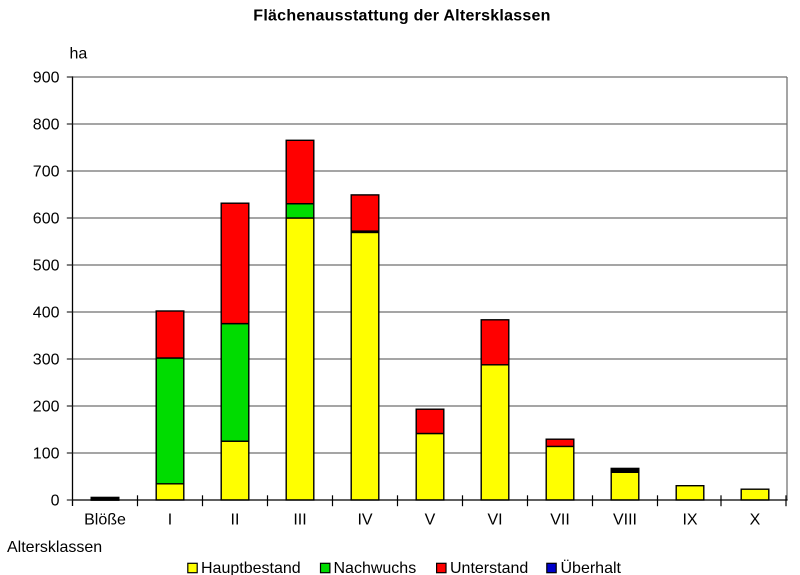 This screenshot has width=800, height=575. What do you see at coordinates (689, 520) in the screenshot?
I see `svg-text: IX` at bounding box center [689, 520].